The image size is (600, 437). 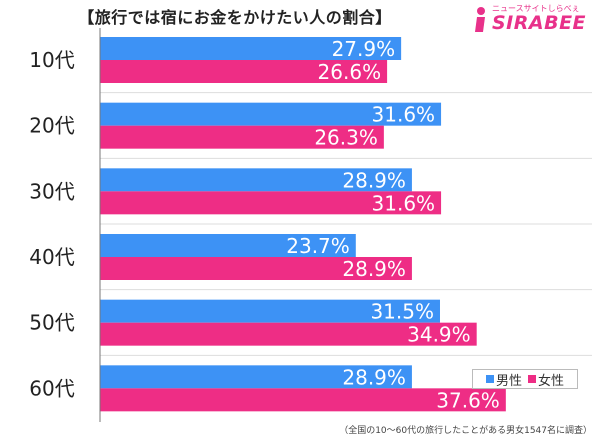 I want to click on legend-swatch-female, so click(x=532, y=379).